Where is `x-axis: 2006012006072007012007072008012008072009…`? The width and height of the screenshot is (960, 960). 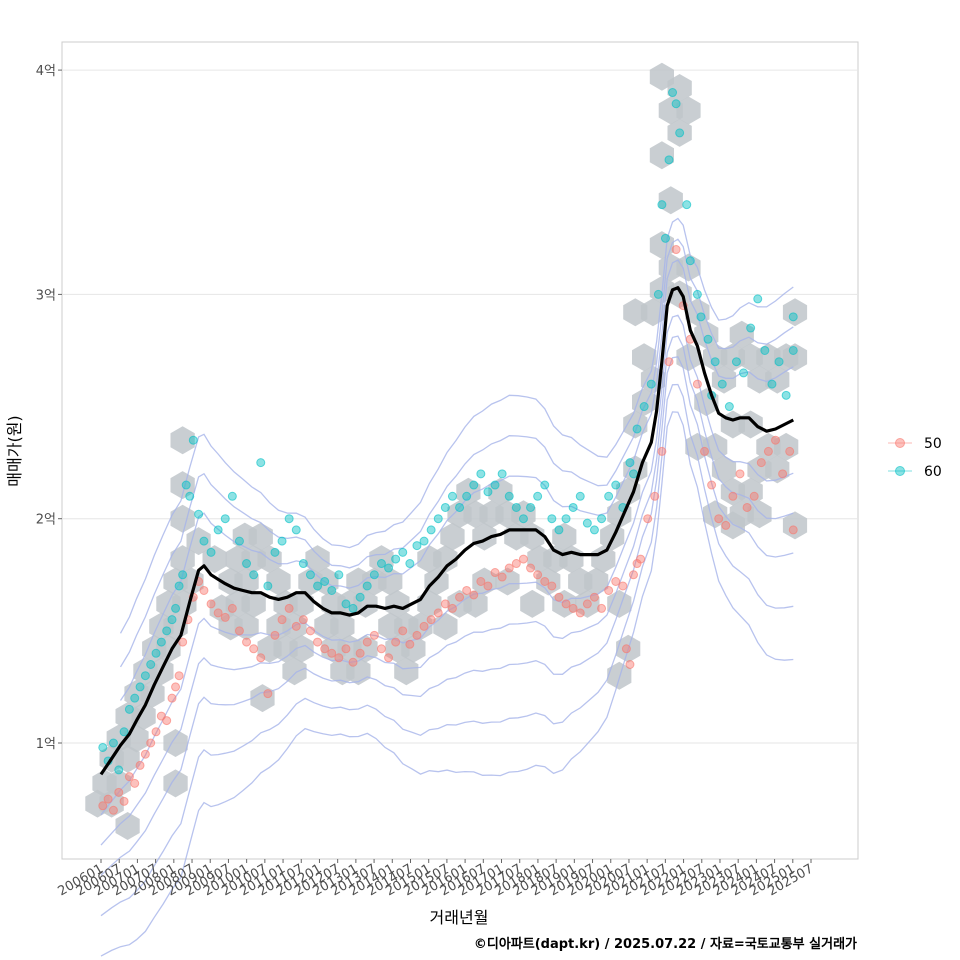
x-axis: 2006012006072007012007072008012008072009… is located at coordinates (436, 879).